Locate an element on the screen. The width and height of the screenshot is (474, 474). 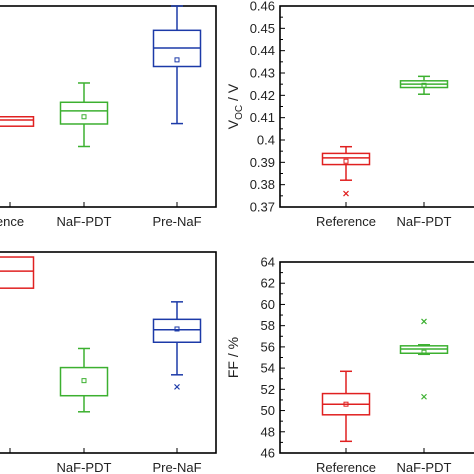
y-tick-label: 0.46 is located at coordinates (262, 7).